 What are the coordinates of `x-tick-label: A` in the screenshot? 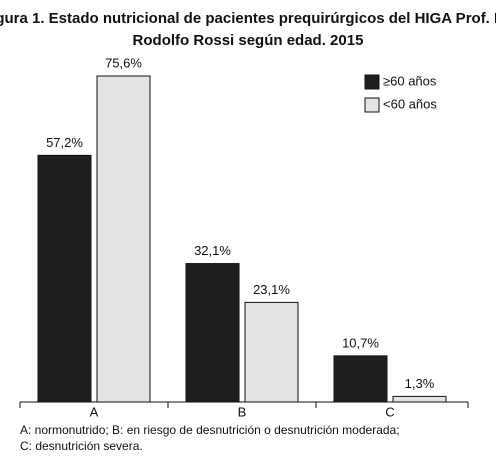 It's located at (94, 411).